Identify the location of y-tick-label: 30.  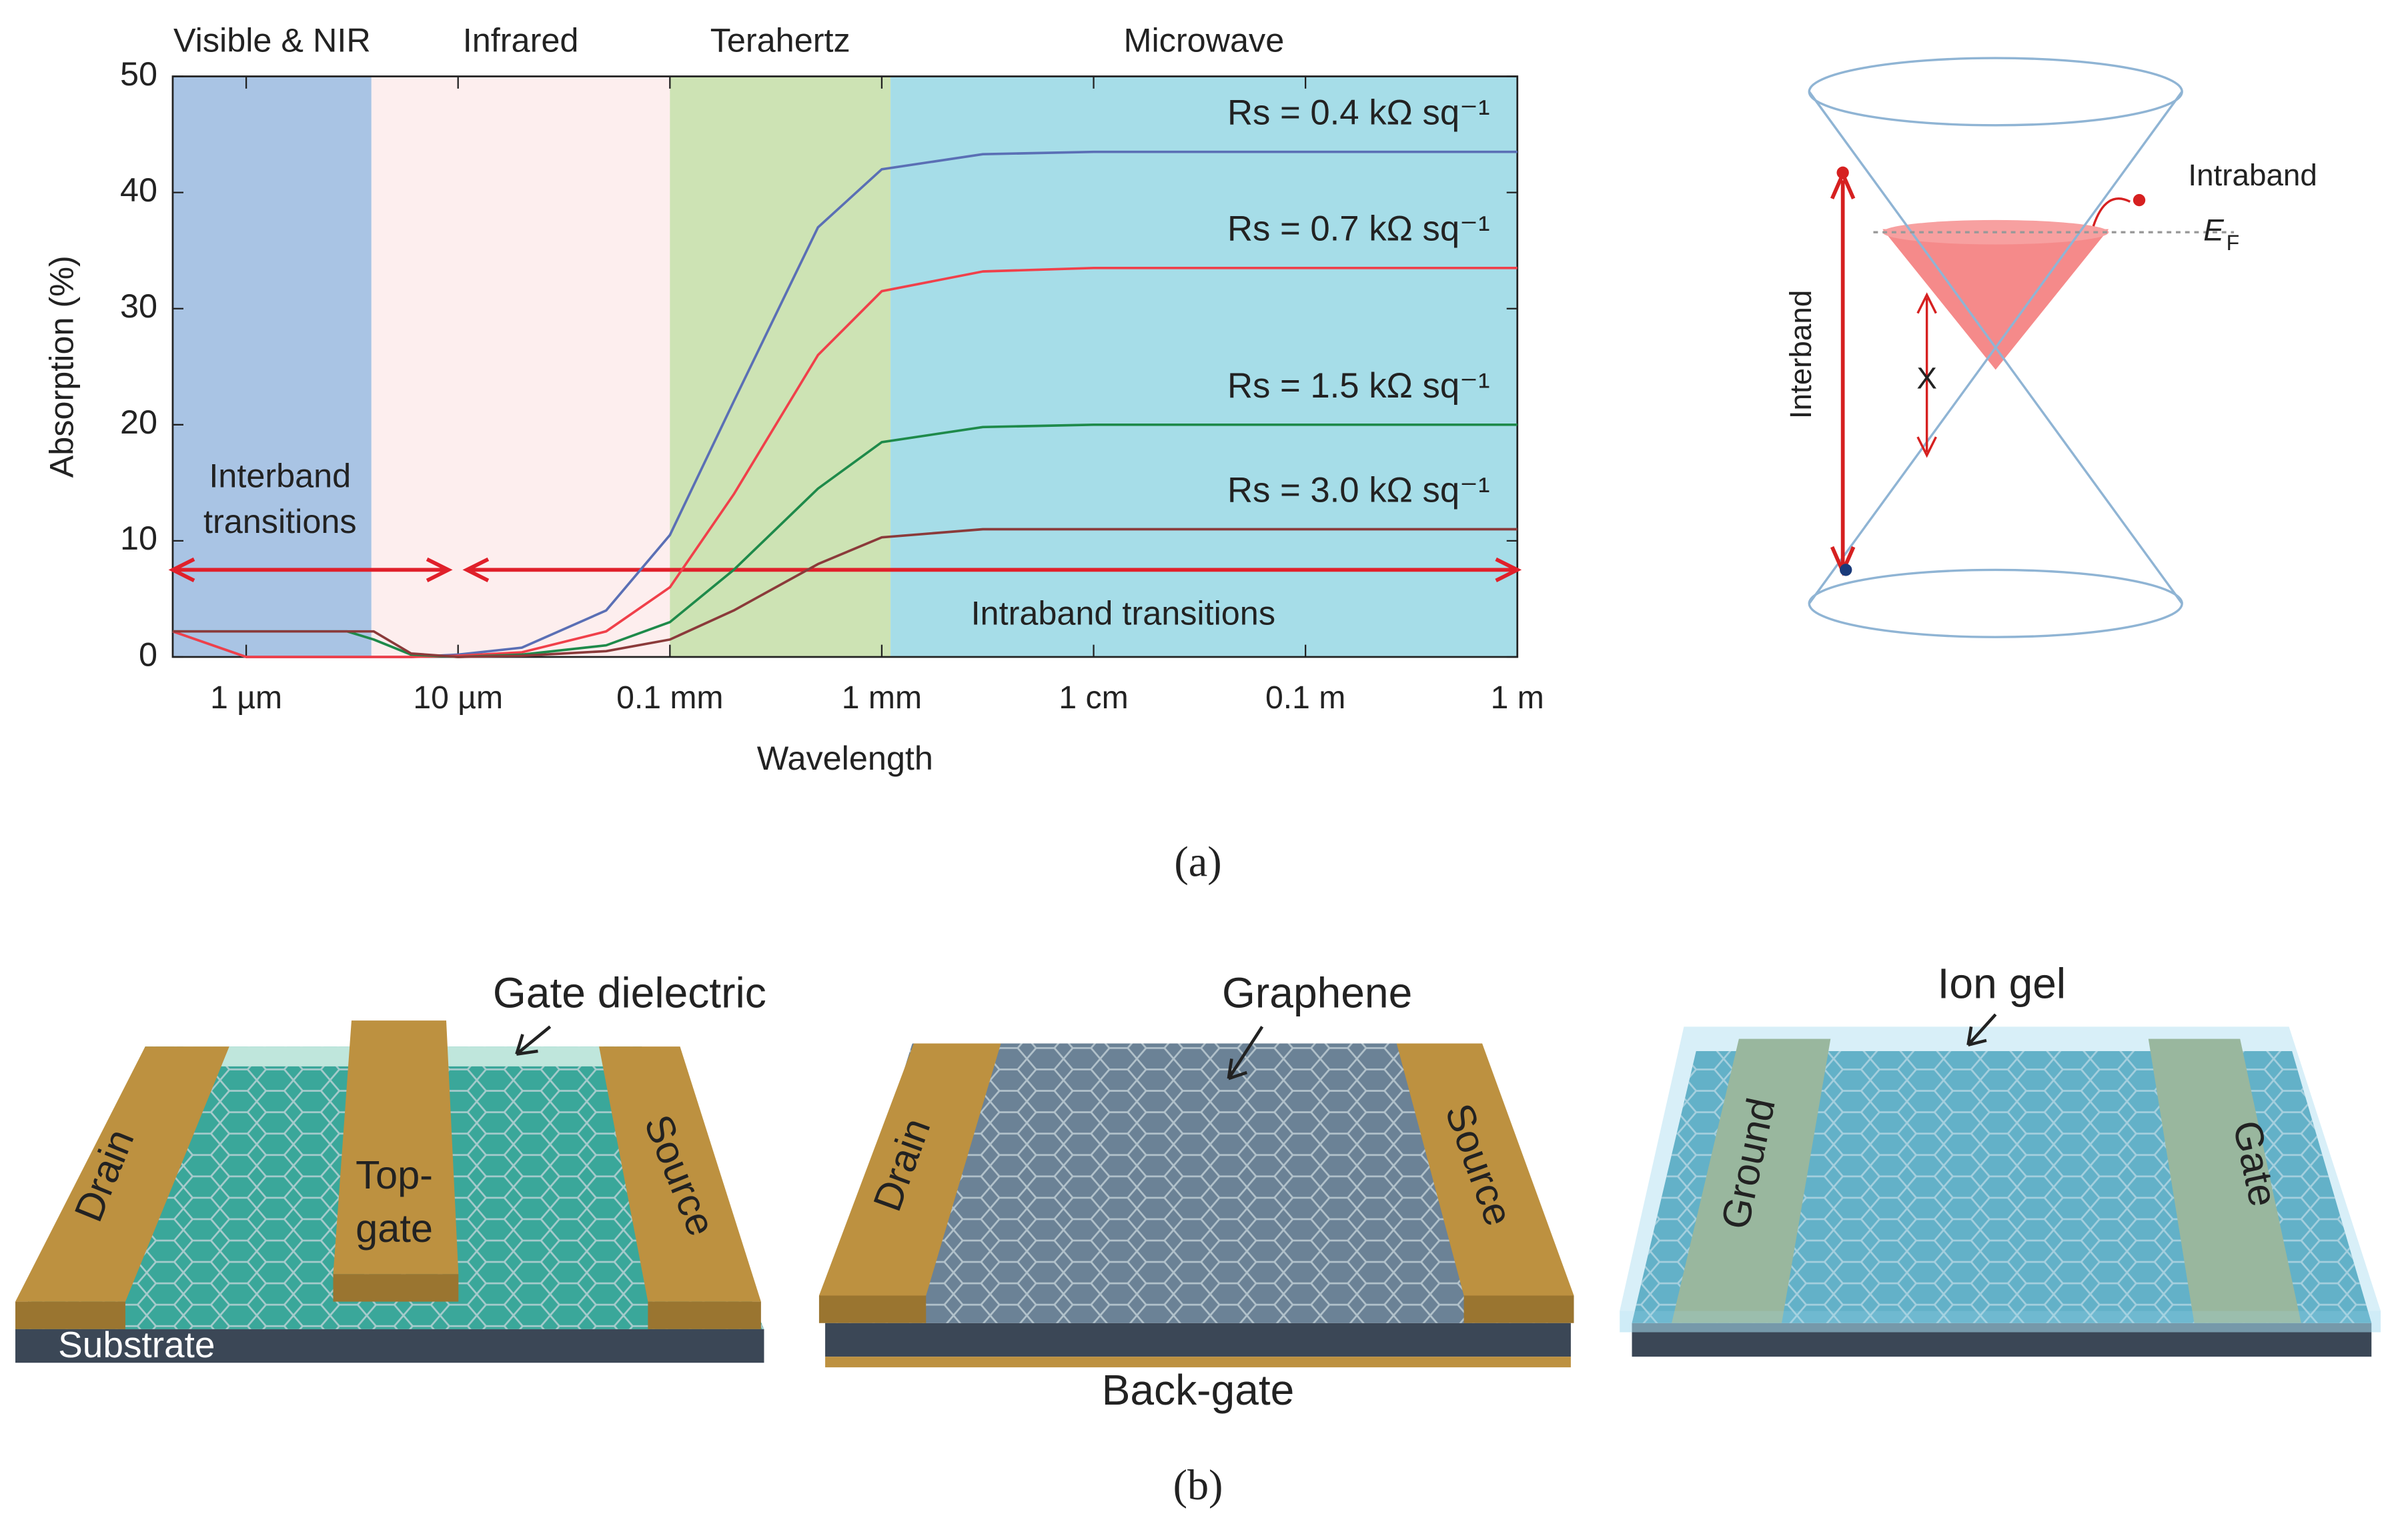
(138, 306).